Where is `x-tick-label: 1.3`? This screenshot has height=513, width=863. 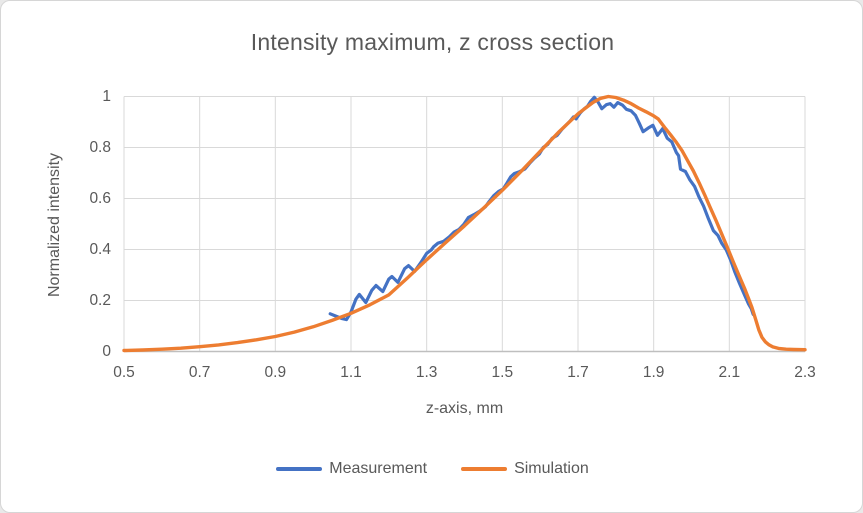
x-tick-label: 1.3 is located at coordinates (426, 372).